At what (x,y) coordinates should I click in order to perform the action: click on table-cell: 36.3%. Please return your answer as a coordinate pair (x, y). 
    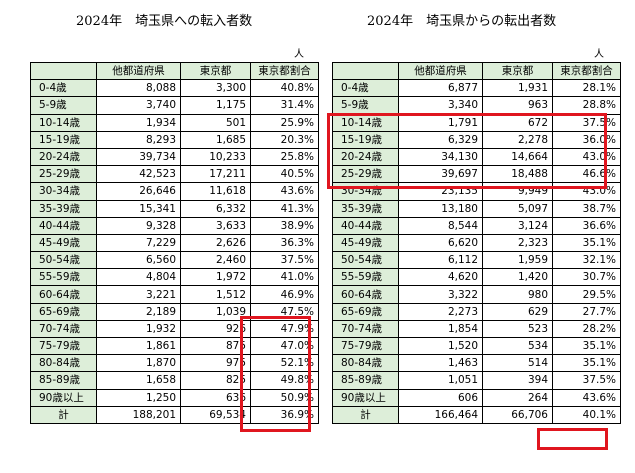
    Looking at the image, I should click on (284, 243).